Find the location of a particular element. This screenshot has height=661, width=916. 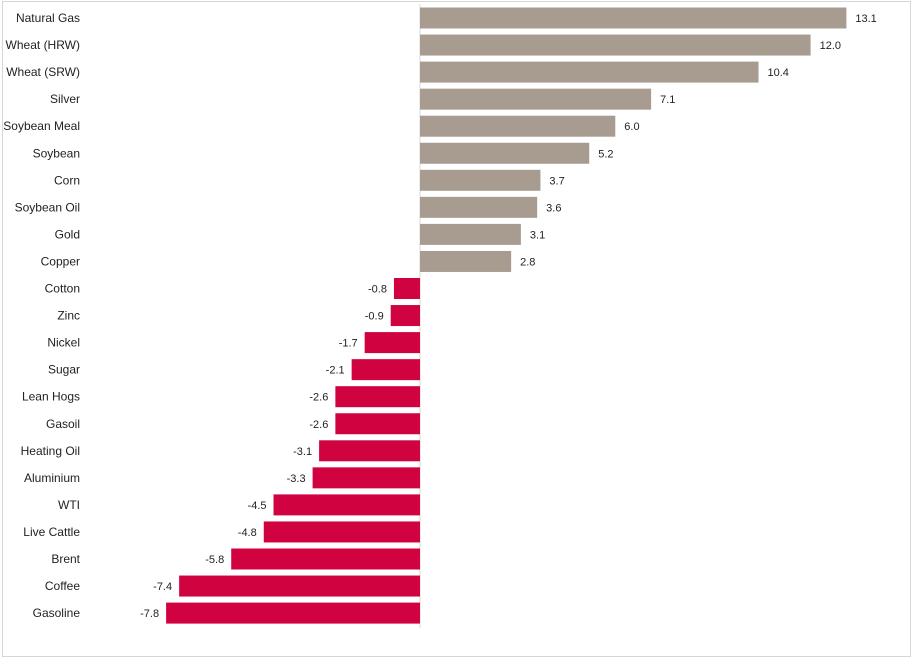

bar-natural-gas is located at coordinates (633, 18).